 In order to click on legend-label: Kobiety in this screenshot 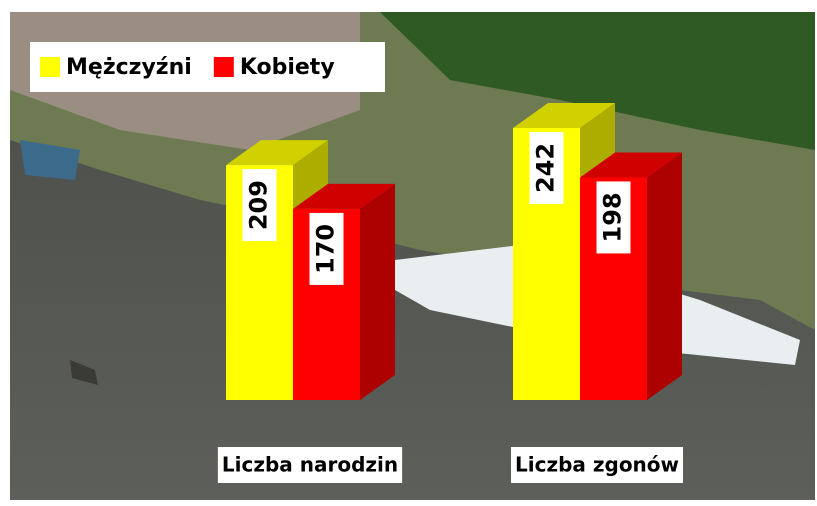, I will do `click(287, 67)`.